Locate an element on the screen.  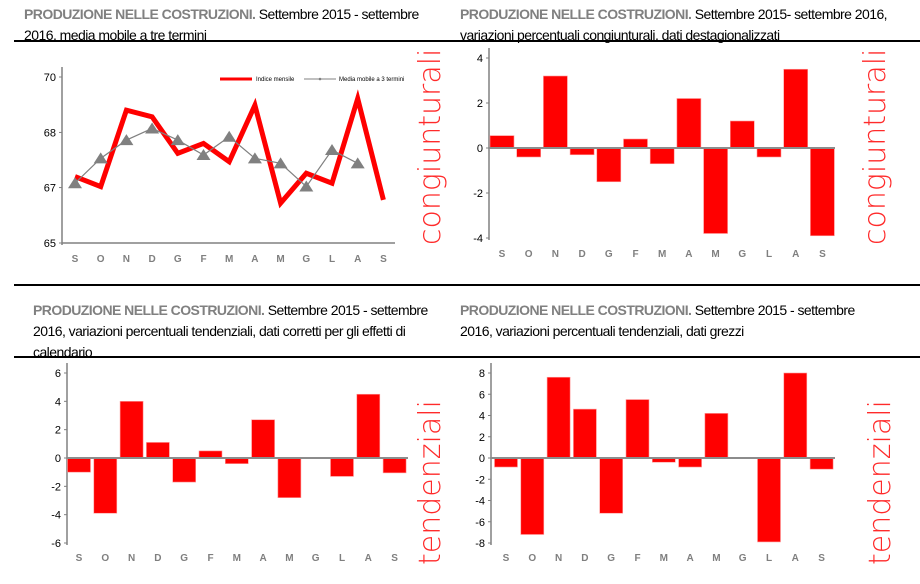
y-tick-label: 0 is located at coordinates (58, 459).